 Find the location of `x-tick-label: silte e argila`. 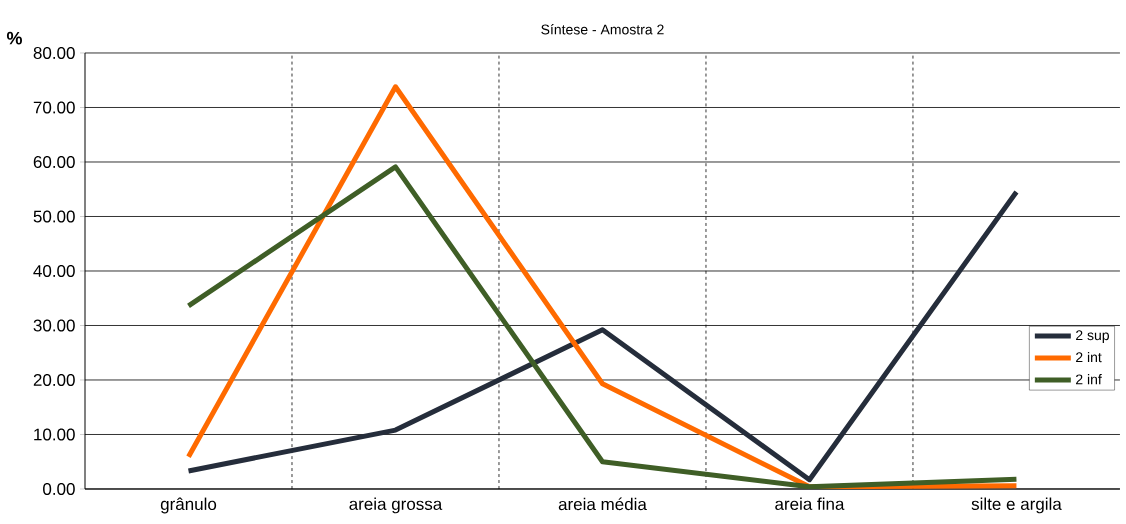

x-tick-label: silte e argila is located at coordinates (1016, 505).